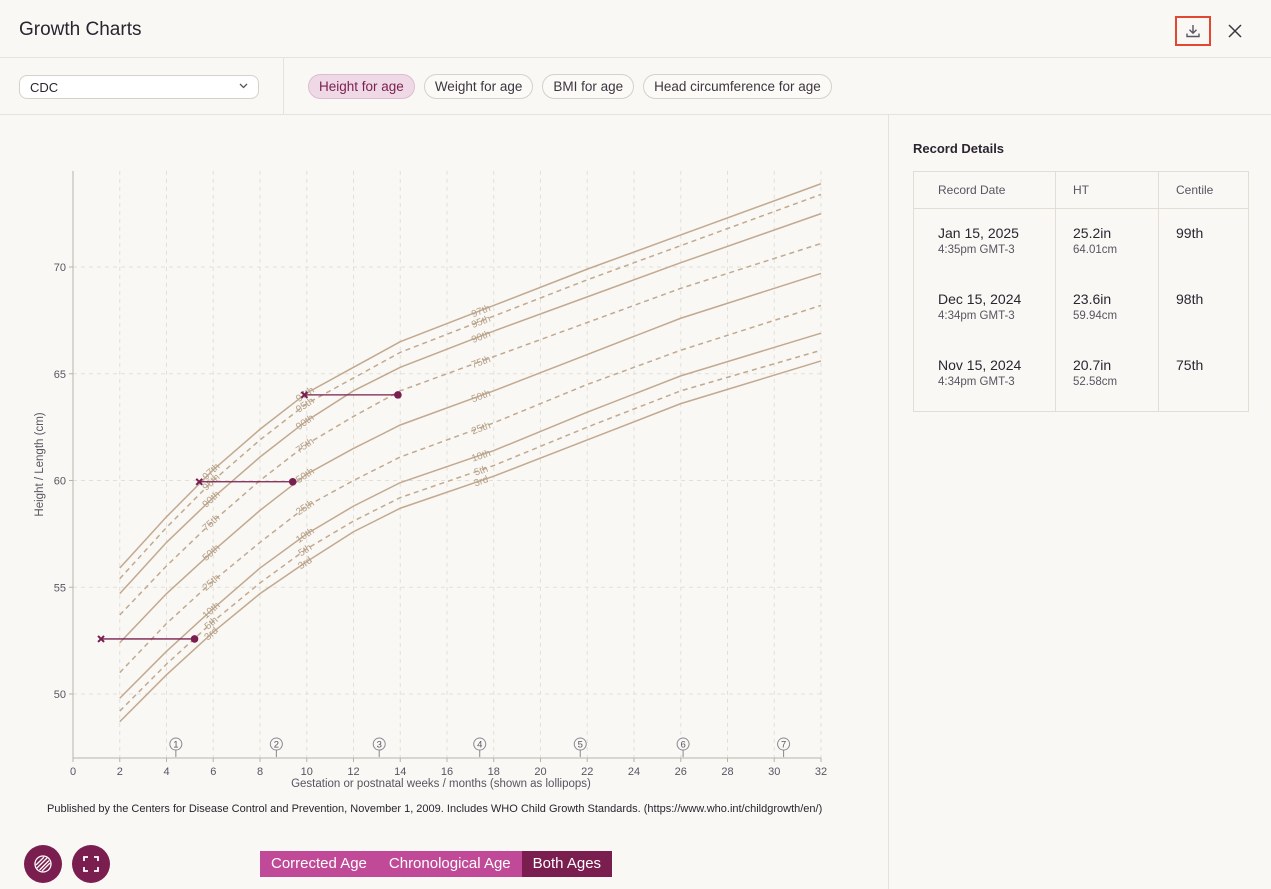  I want to click on panel-divider, so click(888, 502).